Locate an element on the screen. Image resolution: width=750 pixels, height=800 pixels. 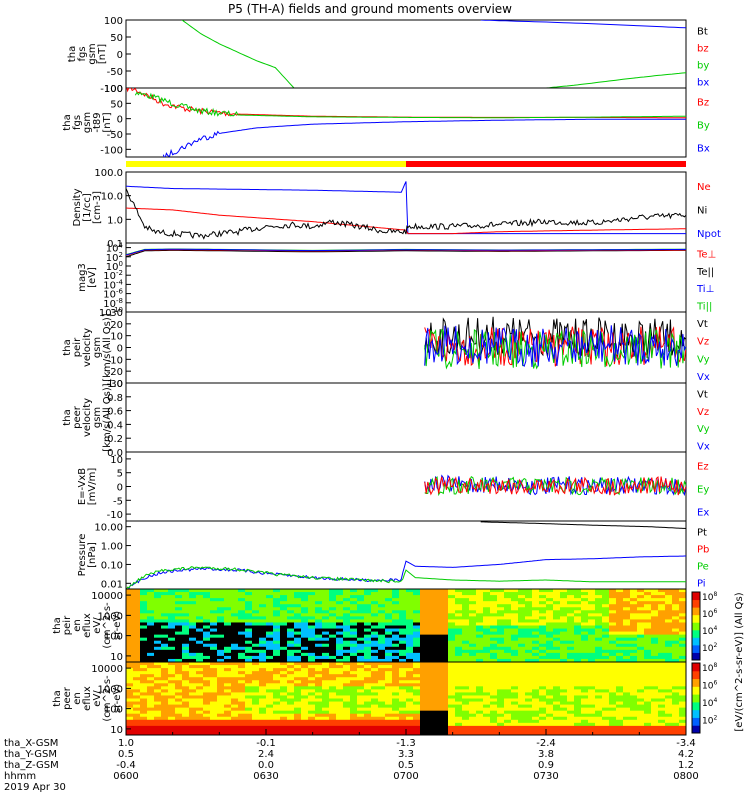
y-axis-label: fgs is located at coordinates (82, 53).